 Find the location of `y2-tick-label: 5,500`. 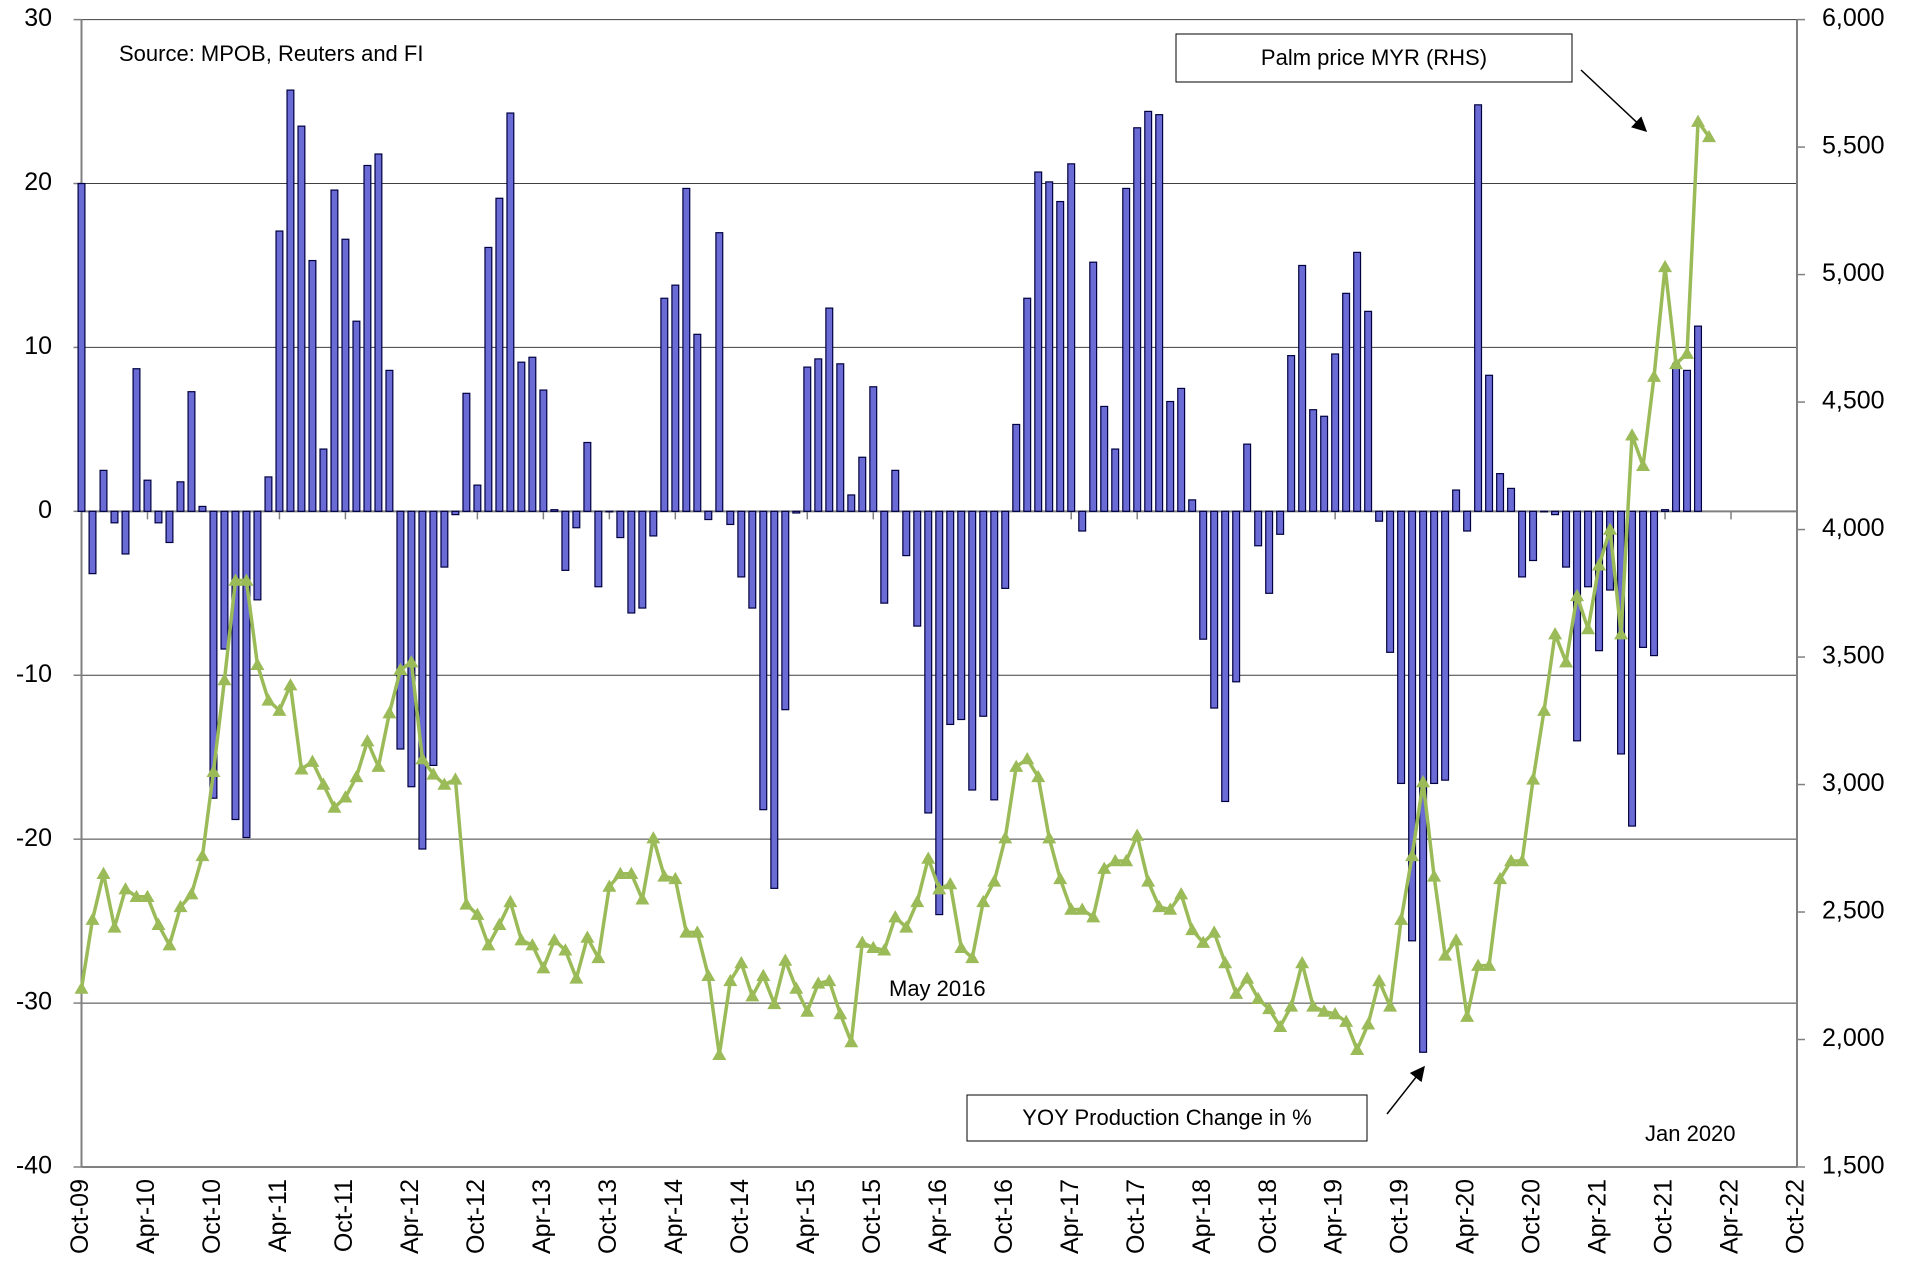

y2-tick-label: 5,500 is located at coordinates (1853, 146).